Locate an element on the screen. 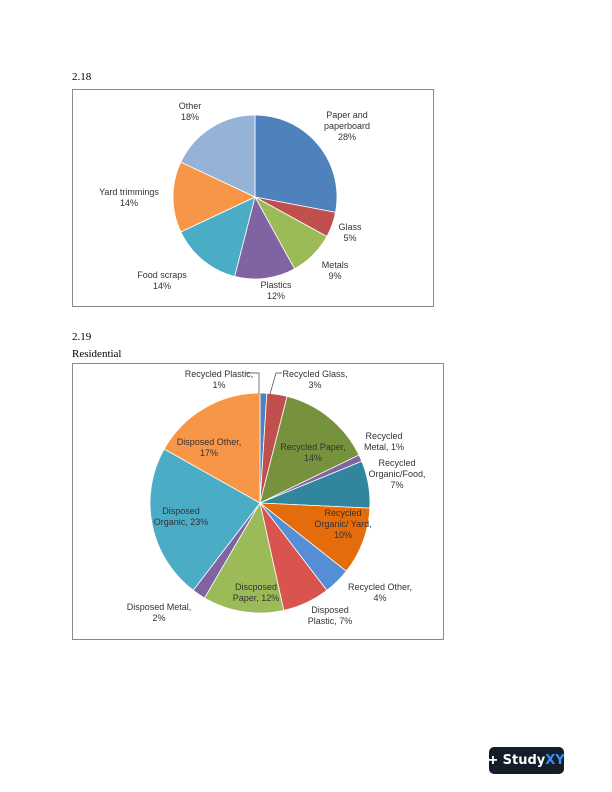  slice-label-other: Other 18% is located at coordinates (190, 111).